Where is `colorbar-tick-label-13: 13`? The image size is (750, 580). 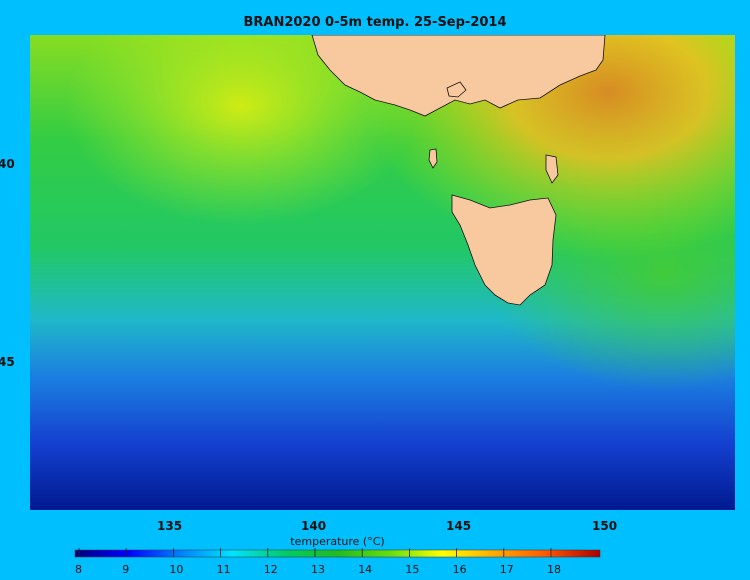 colorbar-tick-label-13: 13 is located at coordinates (318, 569).